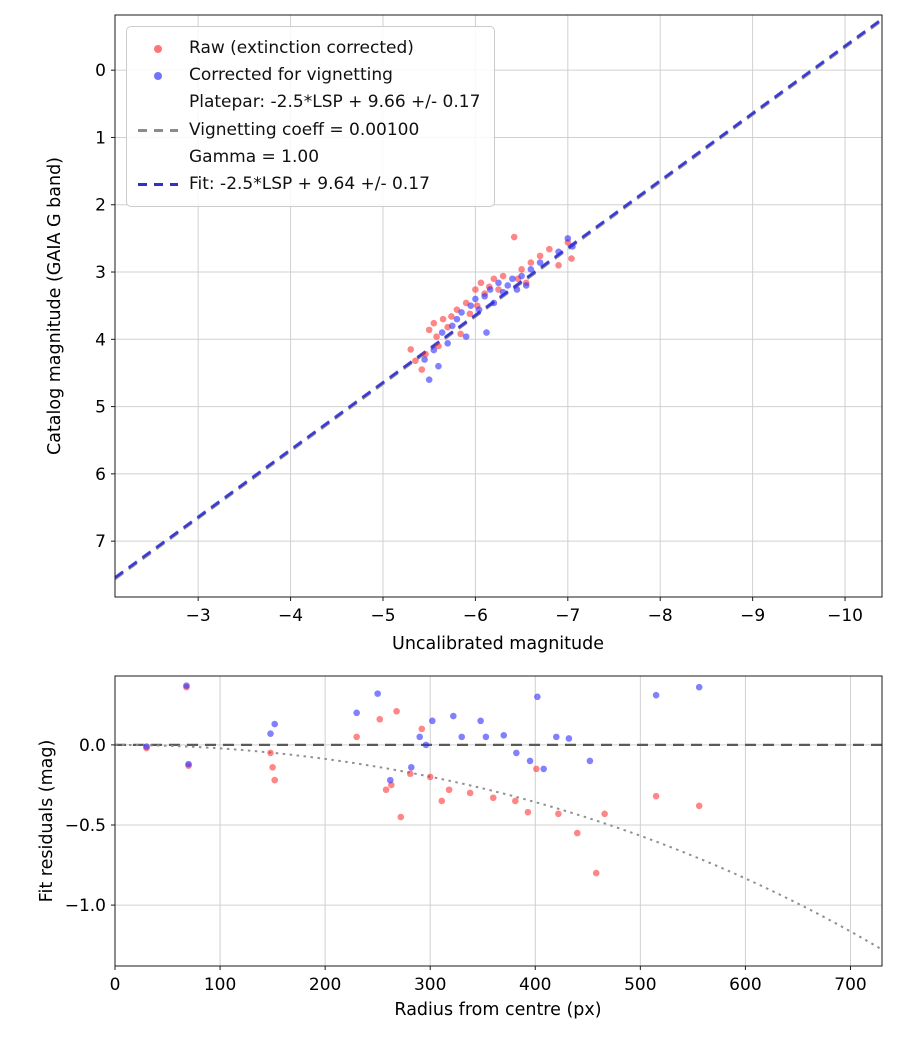 Image resolution: width=900 pixels, height=1050 pixels. I want to click on gray-dashed-line-marker, so click(158, 130).